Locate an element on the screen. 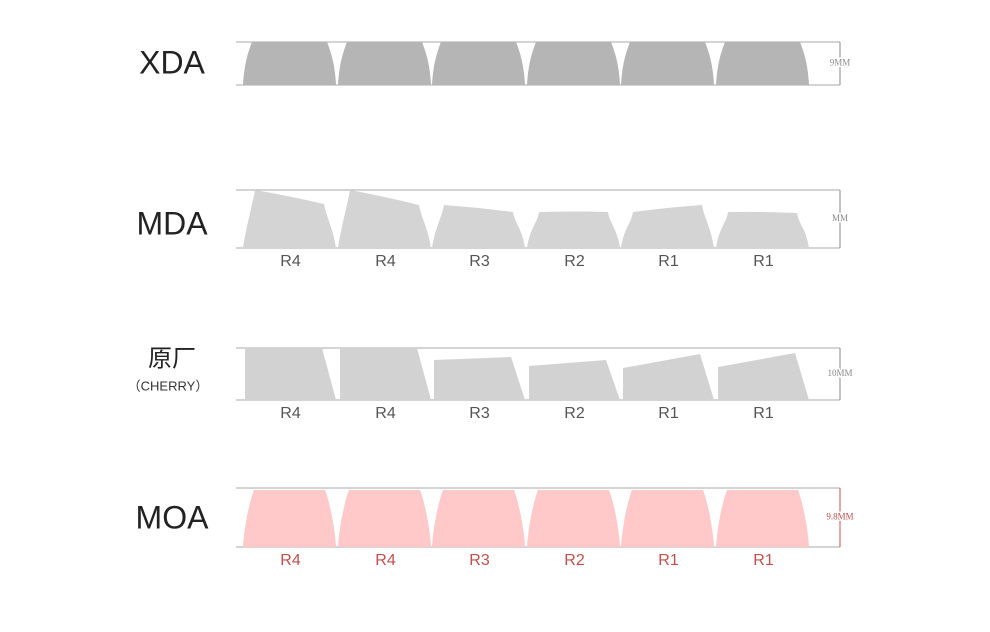  profile-name: MOA is located at coordinates (173, 517).